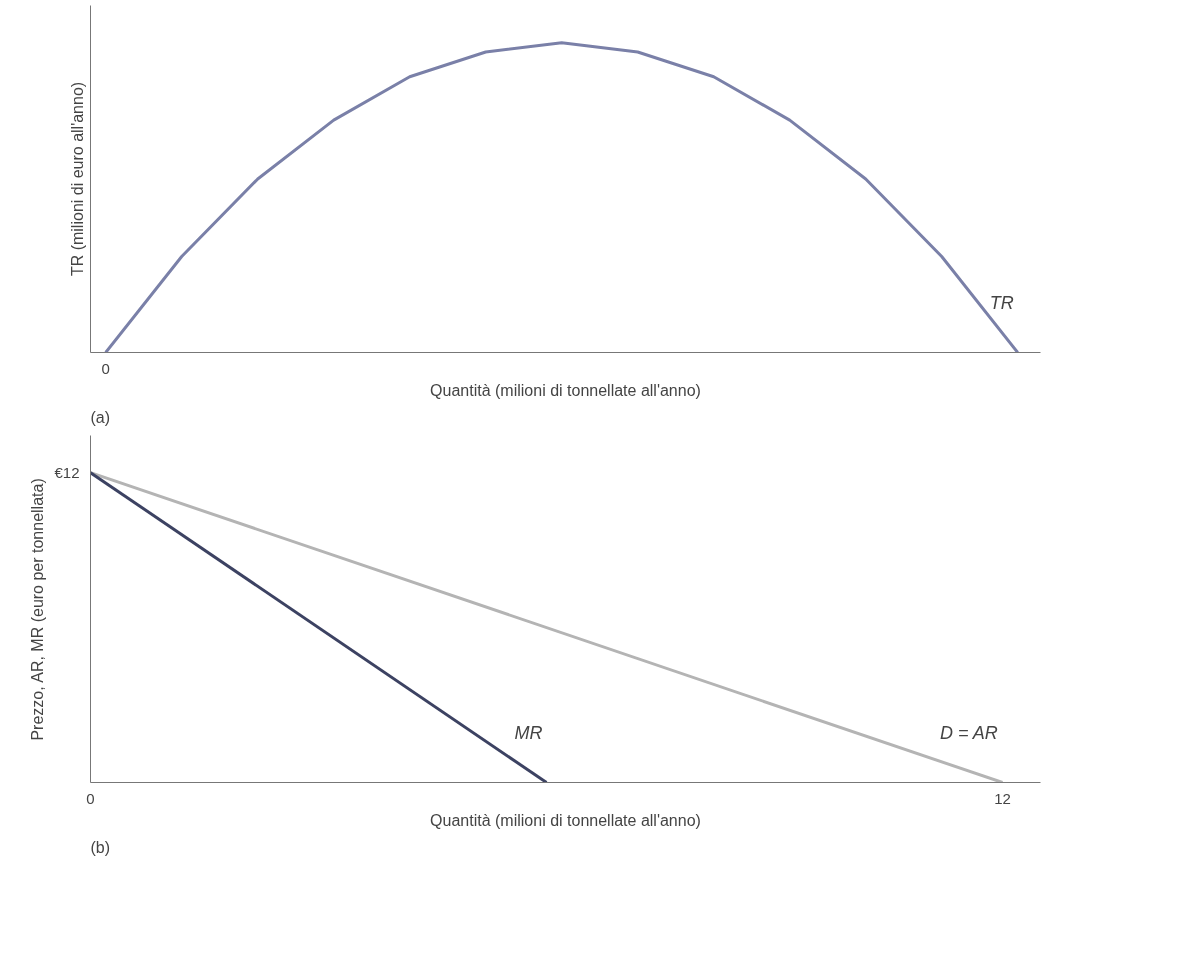 The height and width of the screenshot is (960, 1192). I want to click on text: (b), so click(100, 847).